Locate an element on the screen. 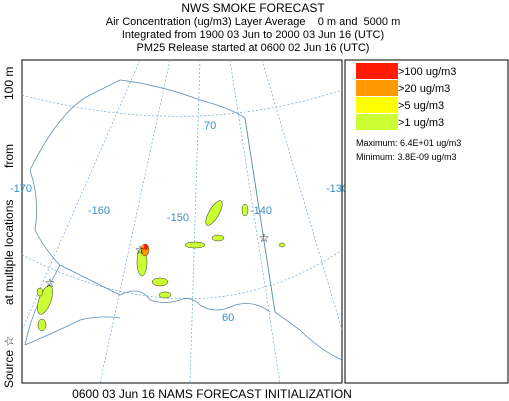 This screenshot has height=401, width=509. side-text: 100 m is located at coordinates (9, 83).